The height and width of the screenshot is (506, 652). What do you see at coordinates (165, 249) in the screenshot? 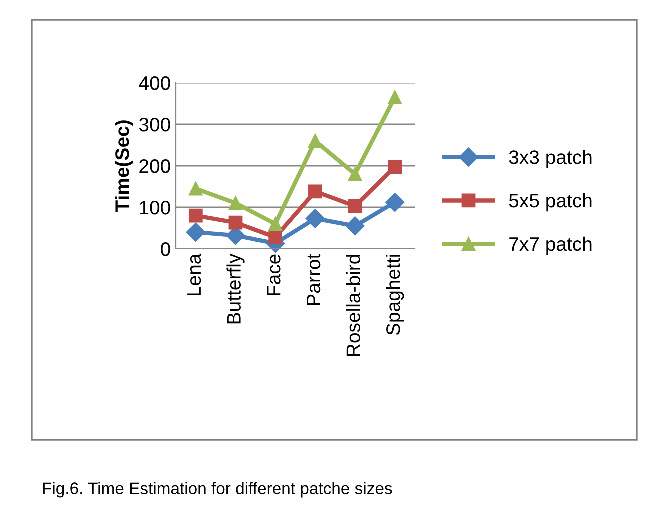
I see `y-tick-label: 0` at bounding box center [165, 249].